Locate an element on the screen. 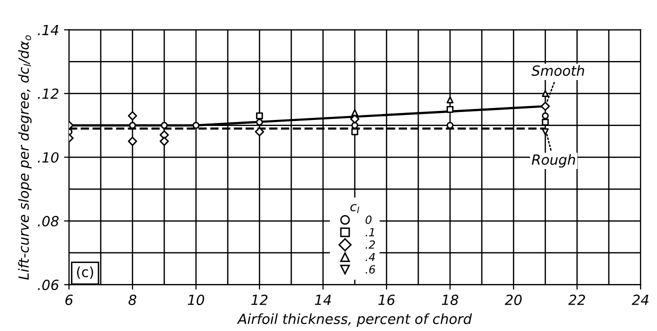 This screenshot has height=331, width=657. annotation: Smooth is located at coordinates (558, 70).